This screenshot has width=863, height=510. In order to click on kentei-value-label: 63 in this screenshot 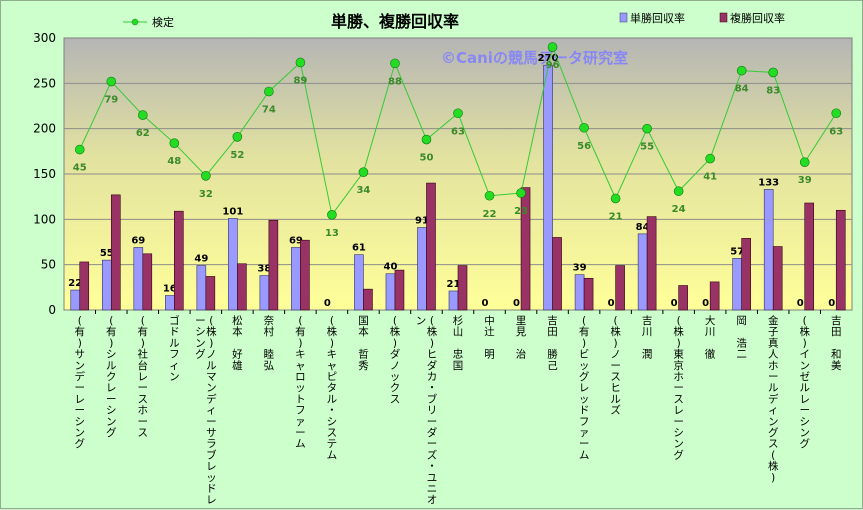, I will do `click(836, 131)`.